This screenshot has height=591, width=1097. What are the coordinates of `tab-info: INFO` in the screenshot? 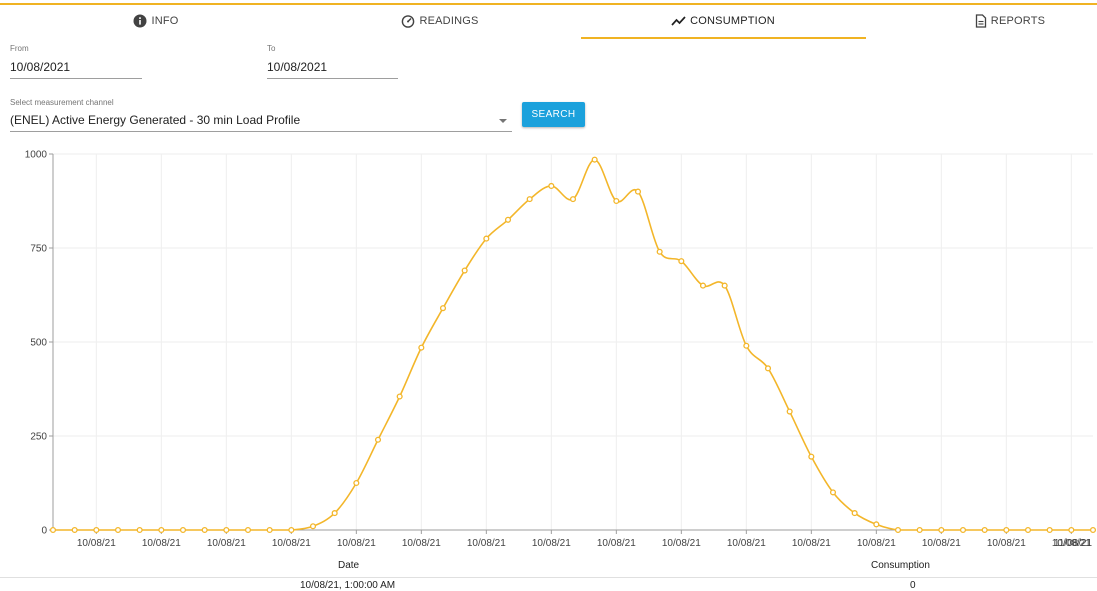 It's located at (156, 21).